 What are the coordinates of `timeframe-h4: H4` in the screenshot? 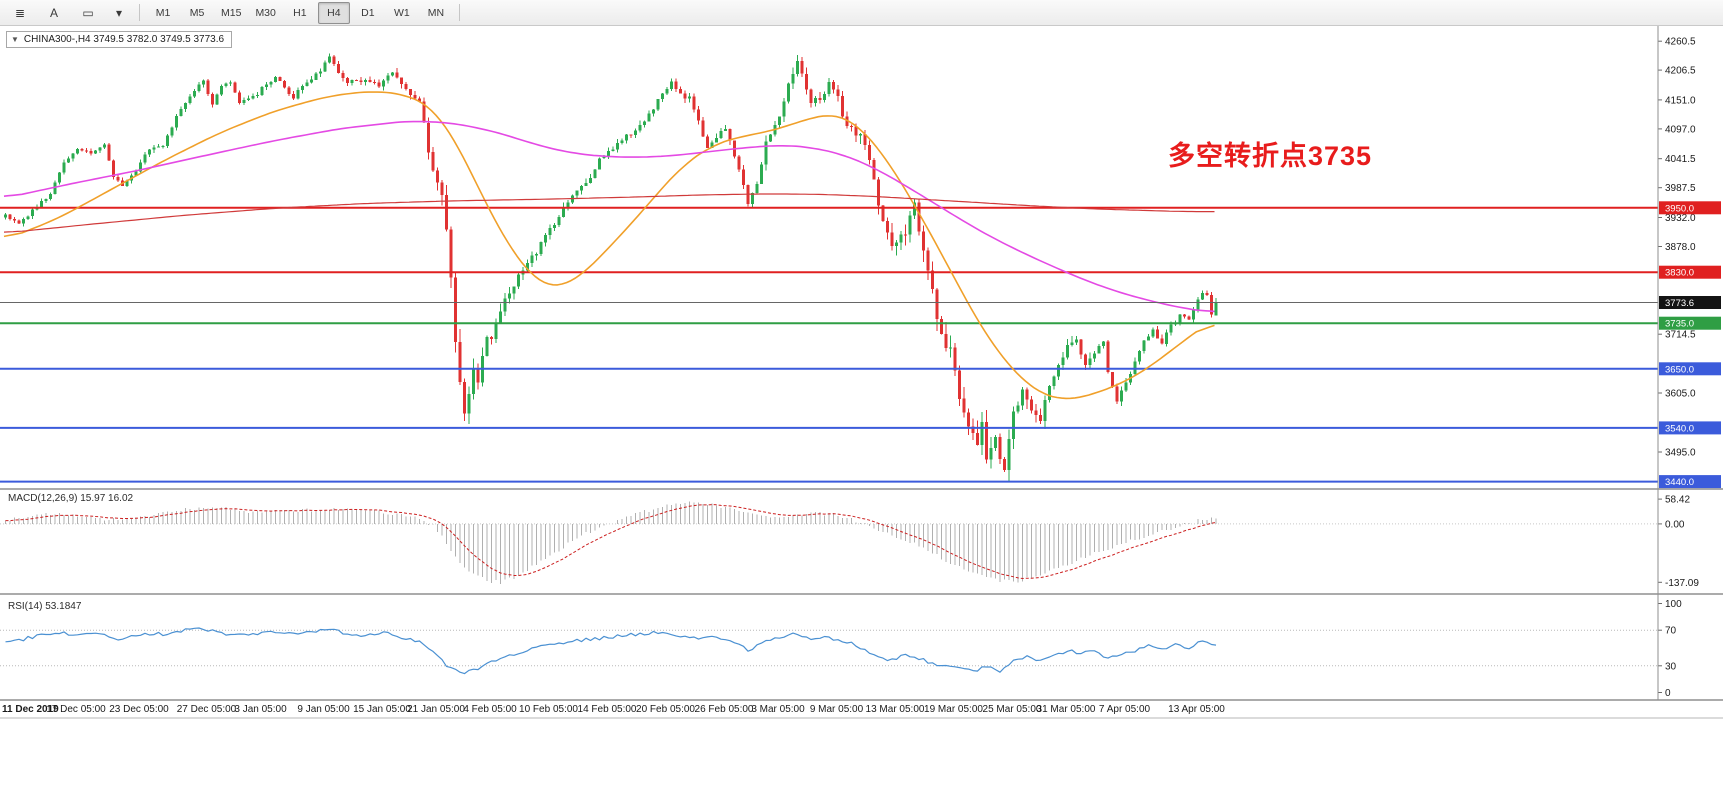 It's located at (333, 12).